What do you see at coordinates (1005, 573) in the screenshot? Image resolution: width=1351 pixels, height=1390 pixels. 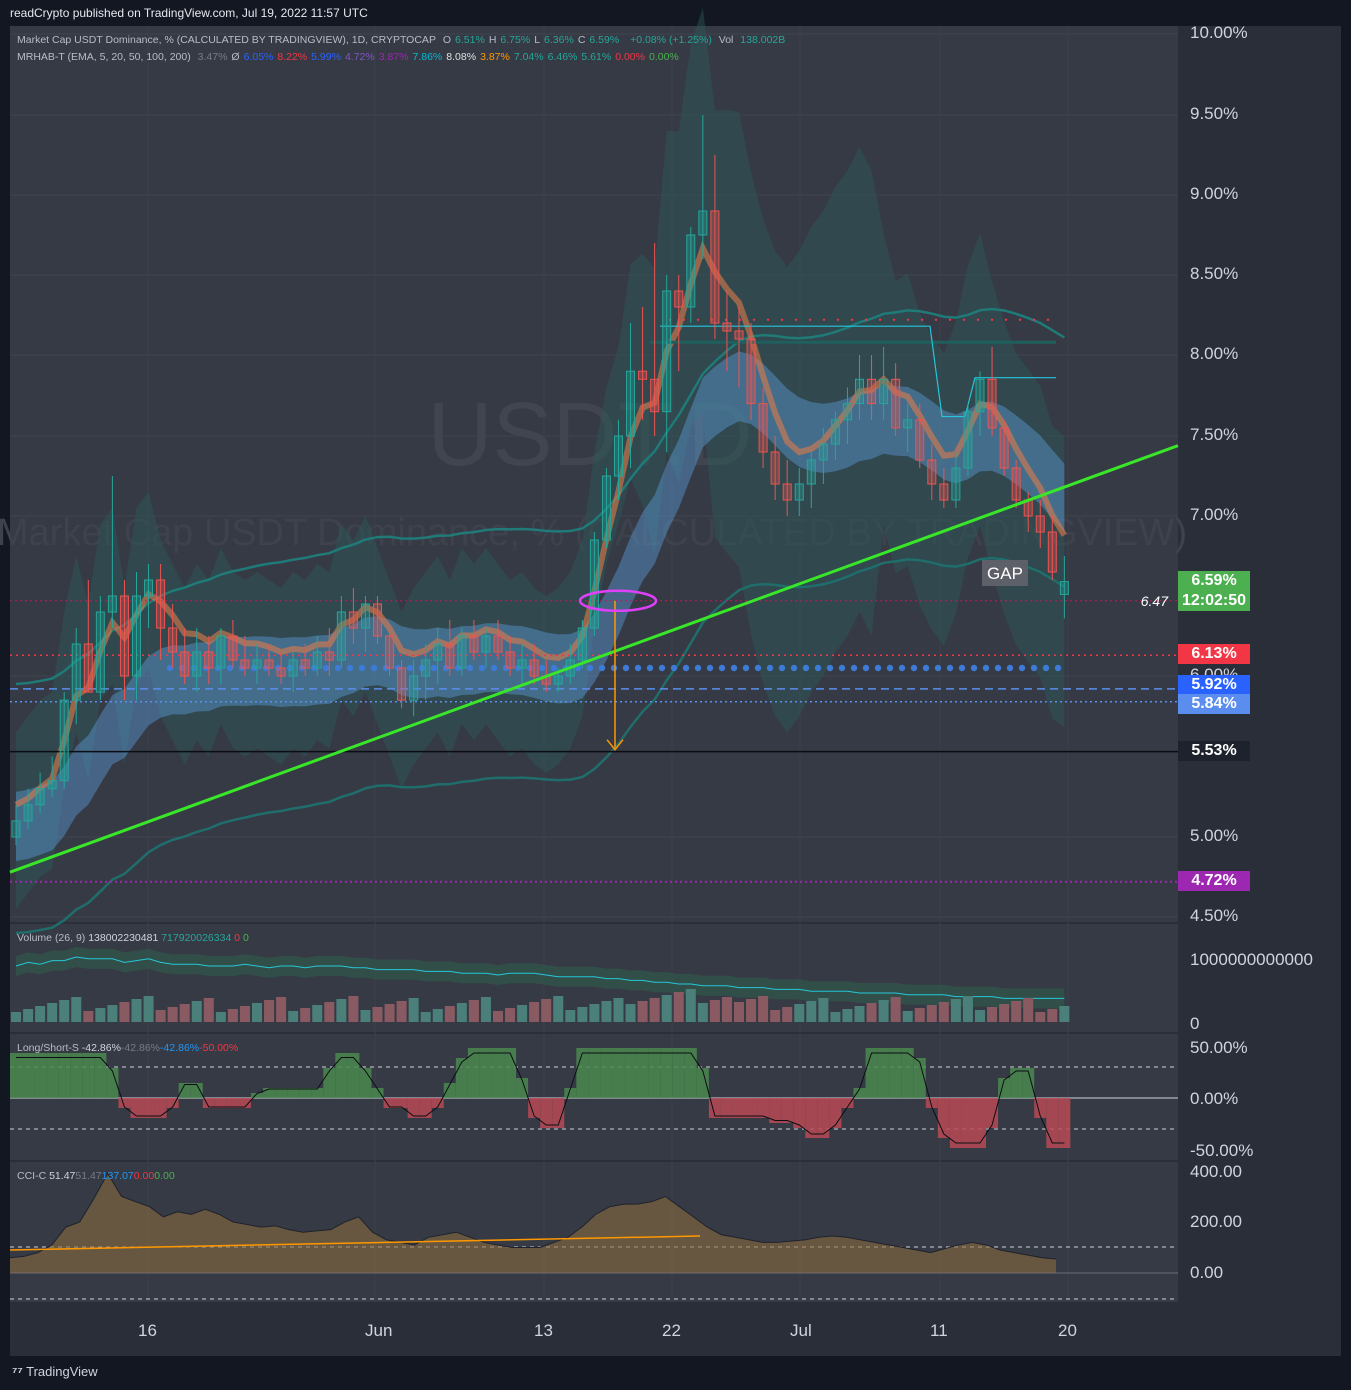 I see `gap-label-bg` at bounding box center [1005, 573].